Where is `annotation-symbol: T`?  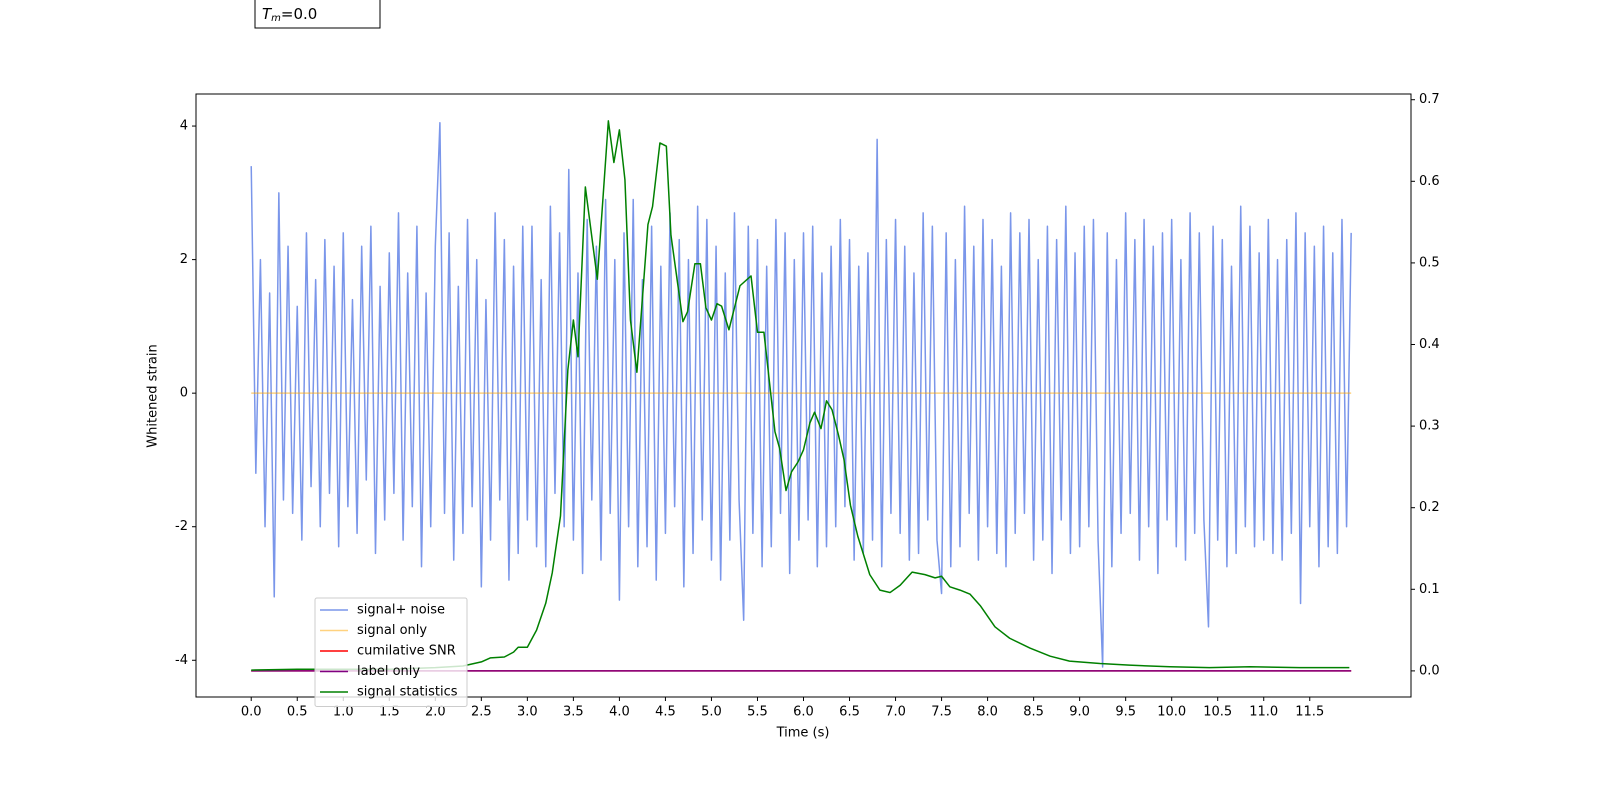 annotation-symbol: T is located at coordinates (267, 14).